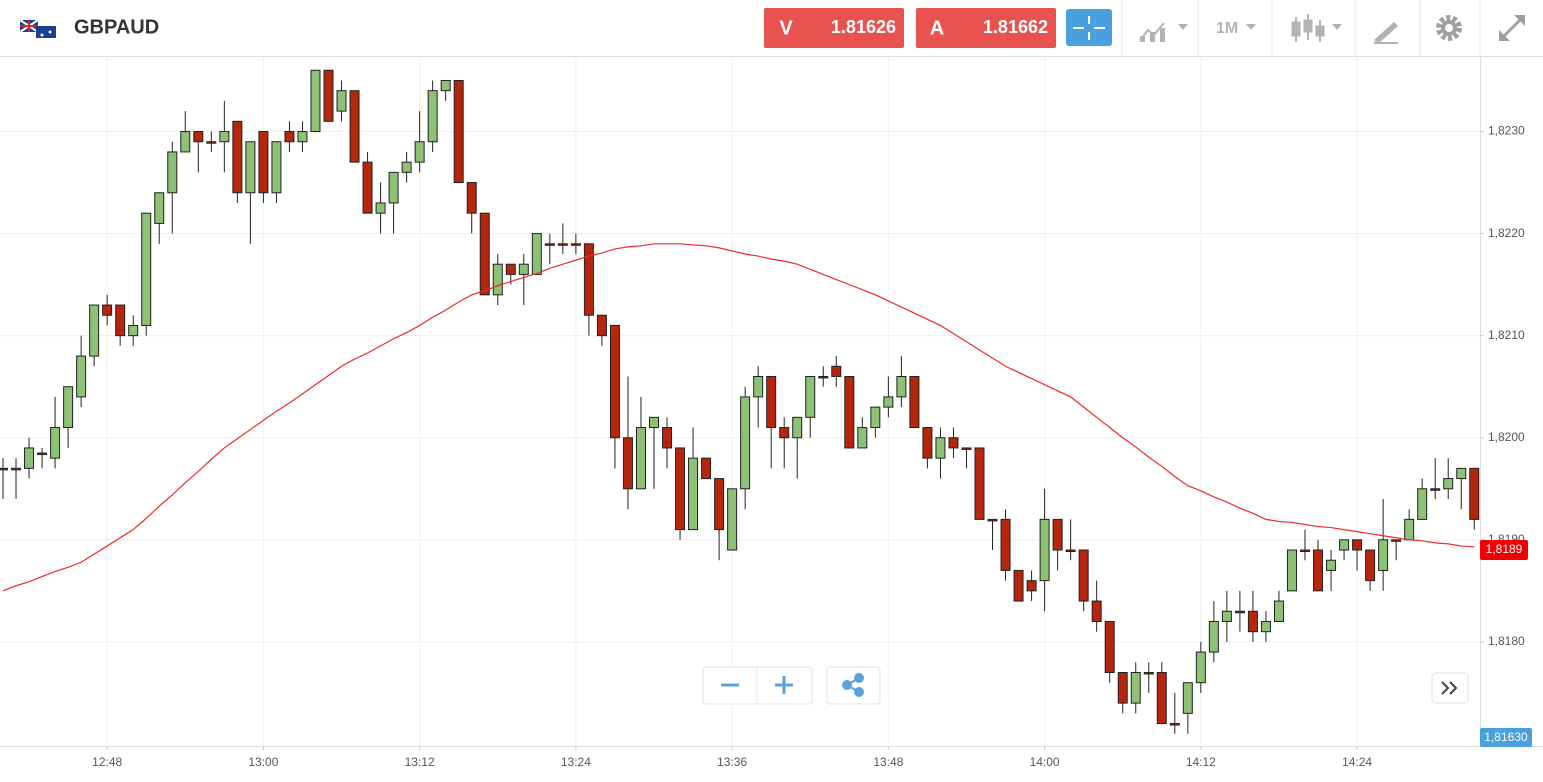  I want to click on crosshair-button, so click(1089, 27).